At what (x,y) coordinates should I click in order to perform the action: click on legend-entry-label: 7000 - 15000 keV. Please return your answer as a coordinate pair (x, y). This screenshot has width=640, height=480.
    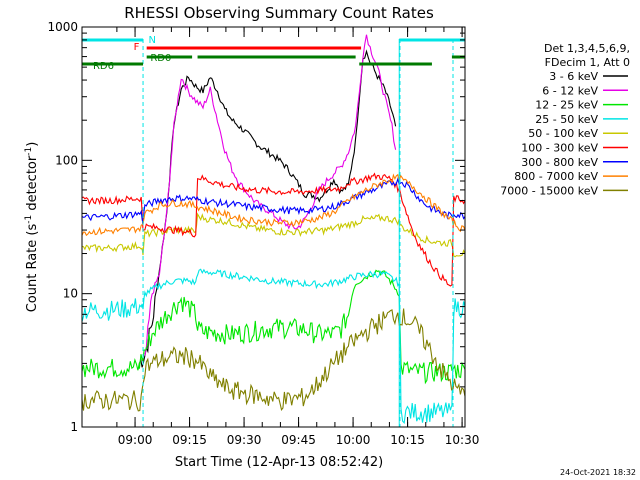
    Looking at the image, I should click on (549, 190).